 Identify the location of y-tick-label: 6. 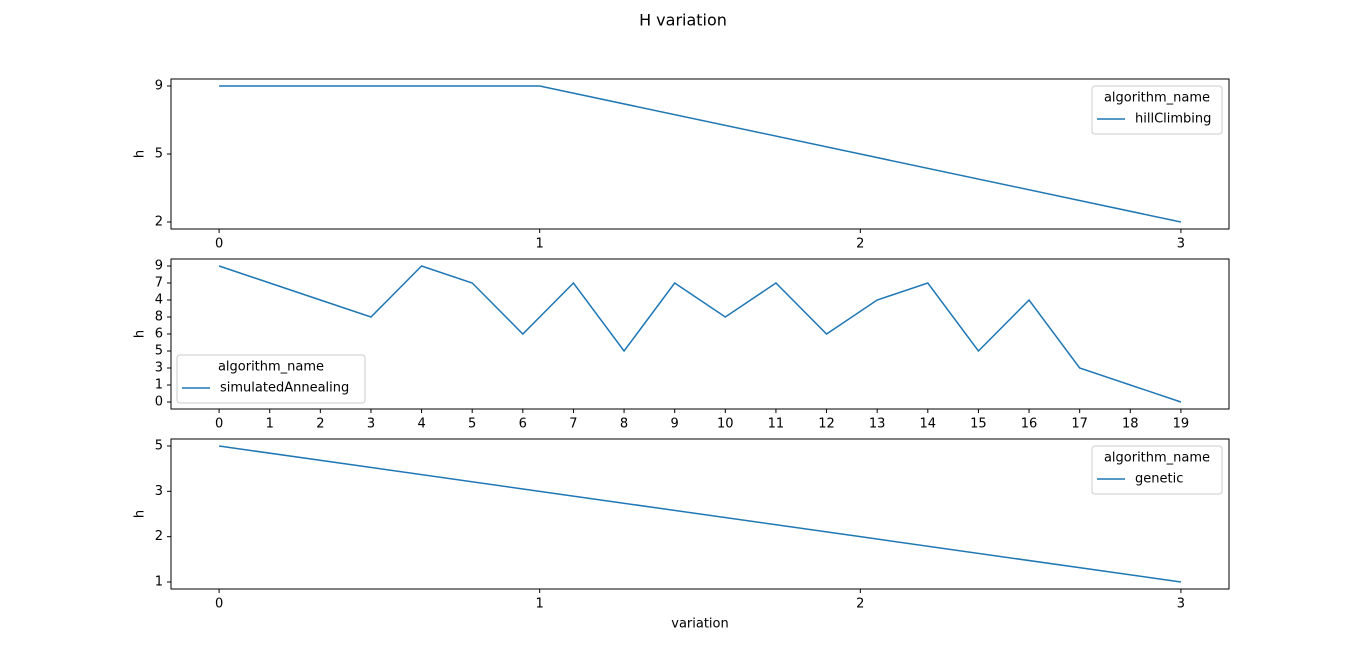
(159, 334).